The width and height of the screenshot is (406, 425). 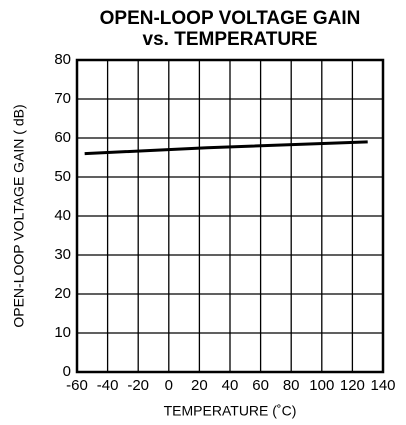 I want to click on y-tick-label: 70, so click(x=62, y=98).